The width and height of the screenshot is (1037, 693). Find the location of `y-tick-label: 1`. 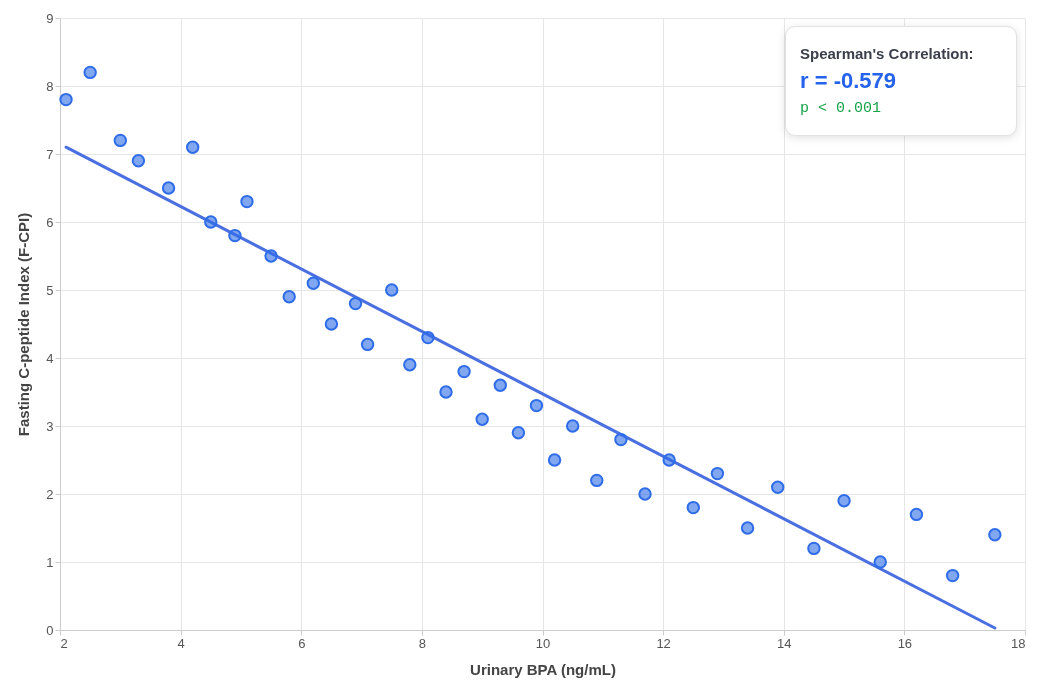

y-tick-label: 1 is located at coordinates (50, 562).